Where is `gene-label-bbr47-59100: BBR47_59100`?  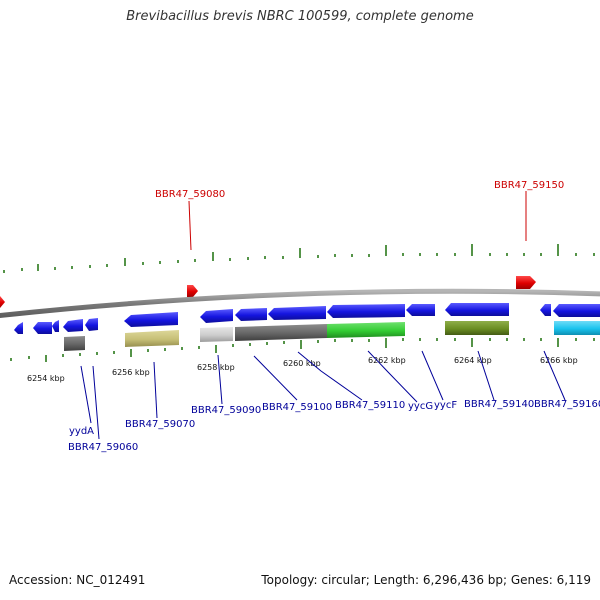
gene-label-bbr47-59100: BBR47_59100 is located at coordinates (297, 407).